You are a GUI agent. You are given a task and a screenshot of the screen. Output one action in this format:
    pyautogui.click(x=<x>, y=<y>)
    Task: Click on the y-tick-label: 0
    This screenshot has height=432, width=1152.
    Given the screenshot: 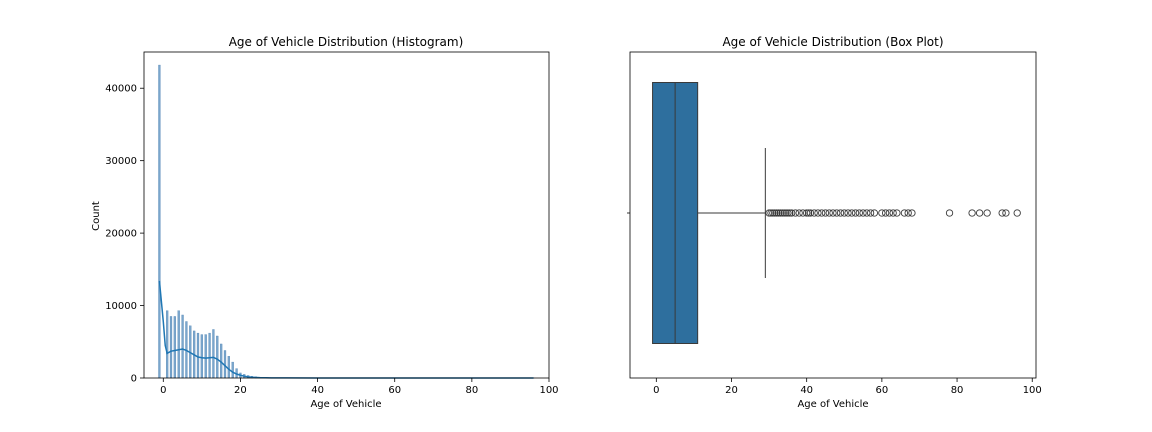 What is the action you would take?
    pyautogui.click(x=134, y=379)
    